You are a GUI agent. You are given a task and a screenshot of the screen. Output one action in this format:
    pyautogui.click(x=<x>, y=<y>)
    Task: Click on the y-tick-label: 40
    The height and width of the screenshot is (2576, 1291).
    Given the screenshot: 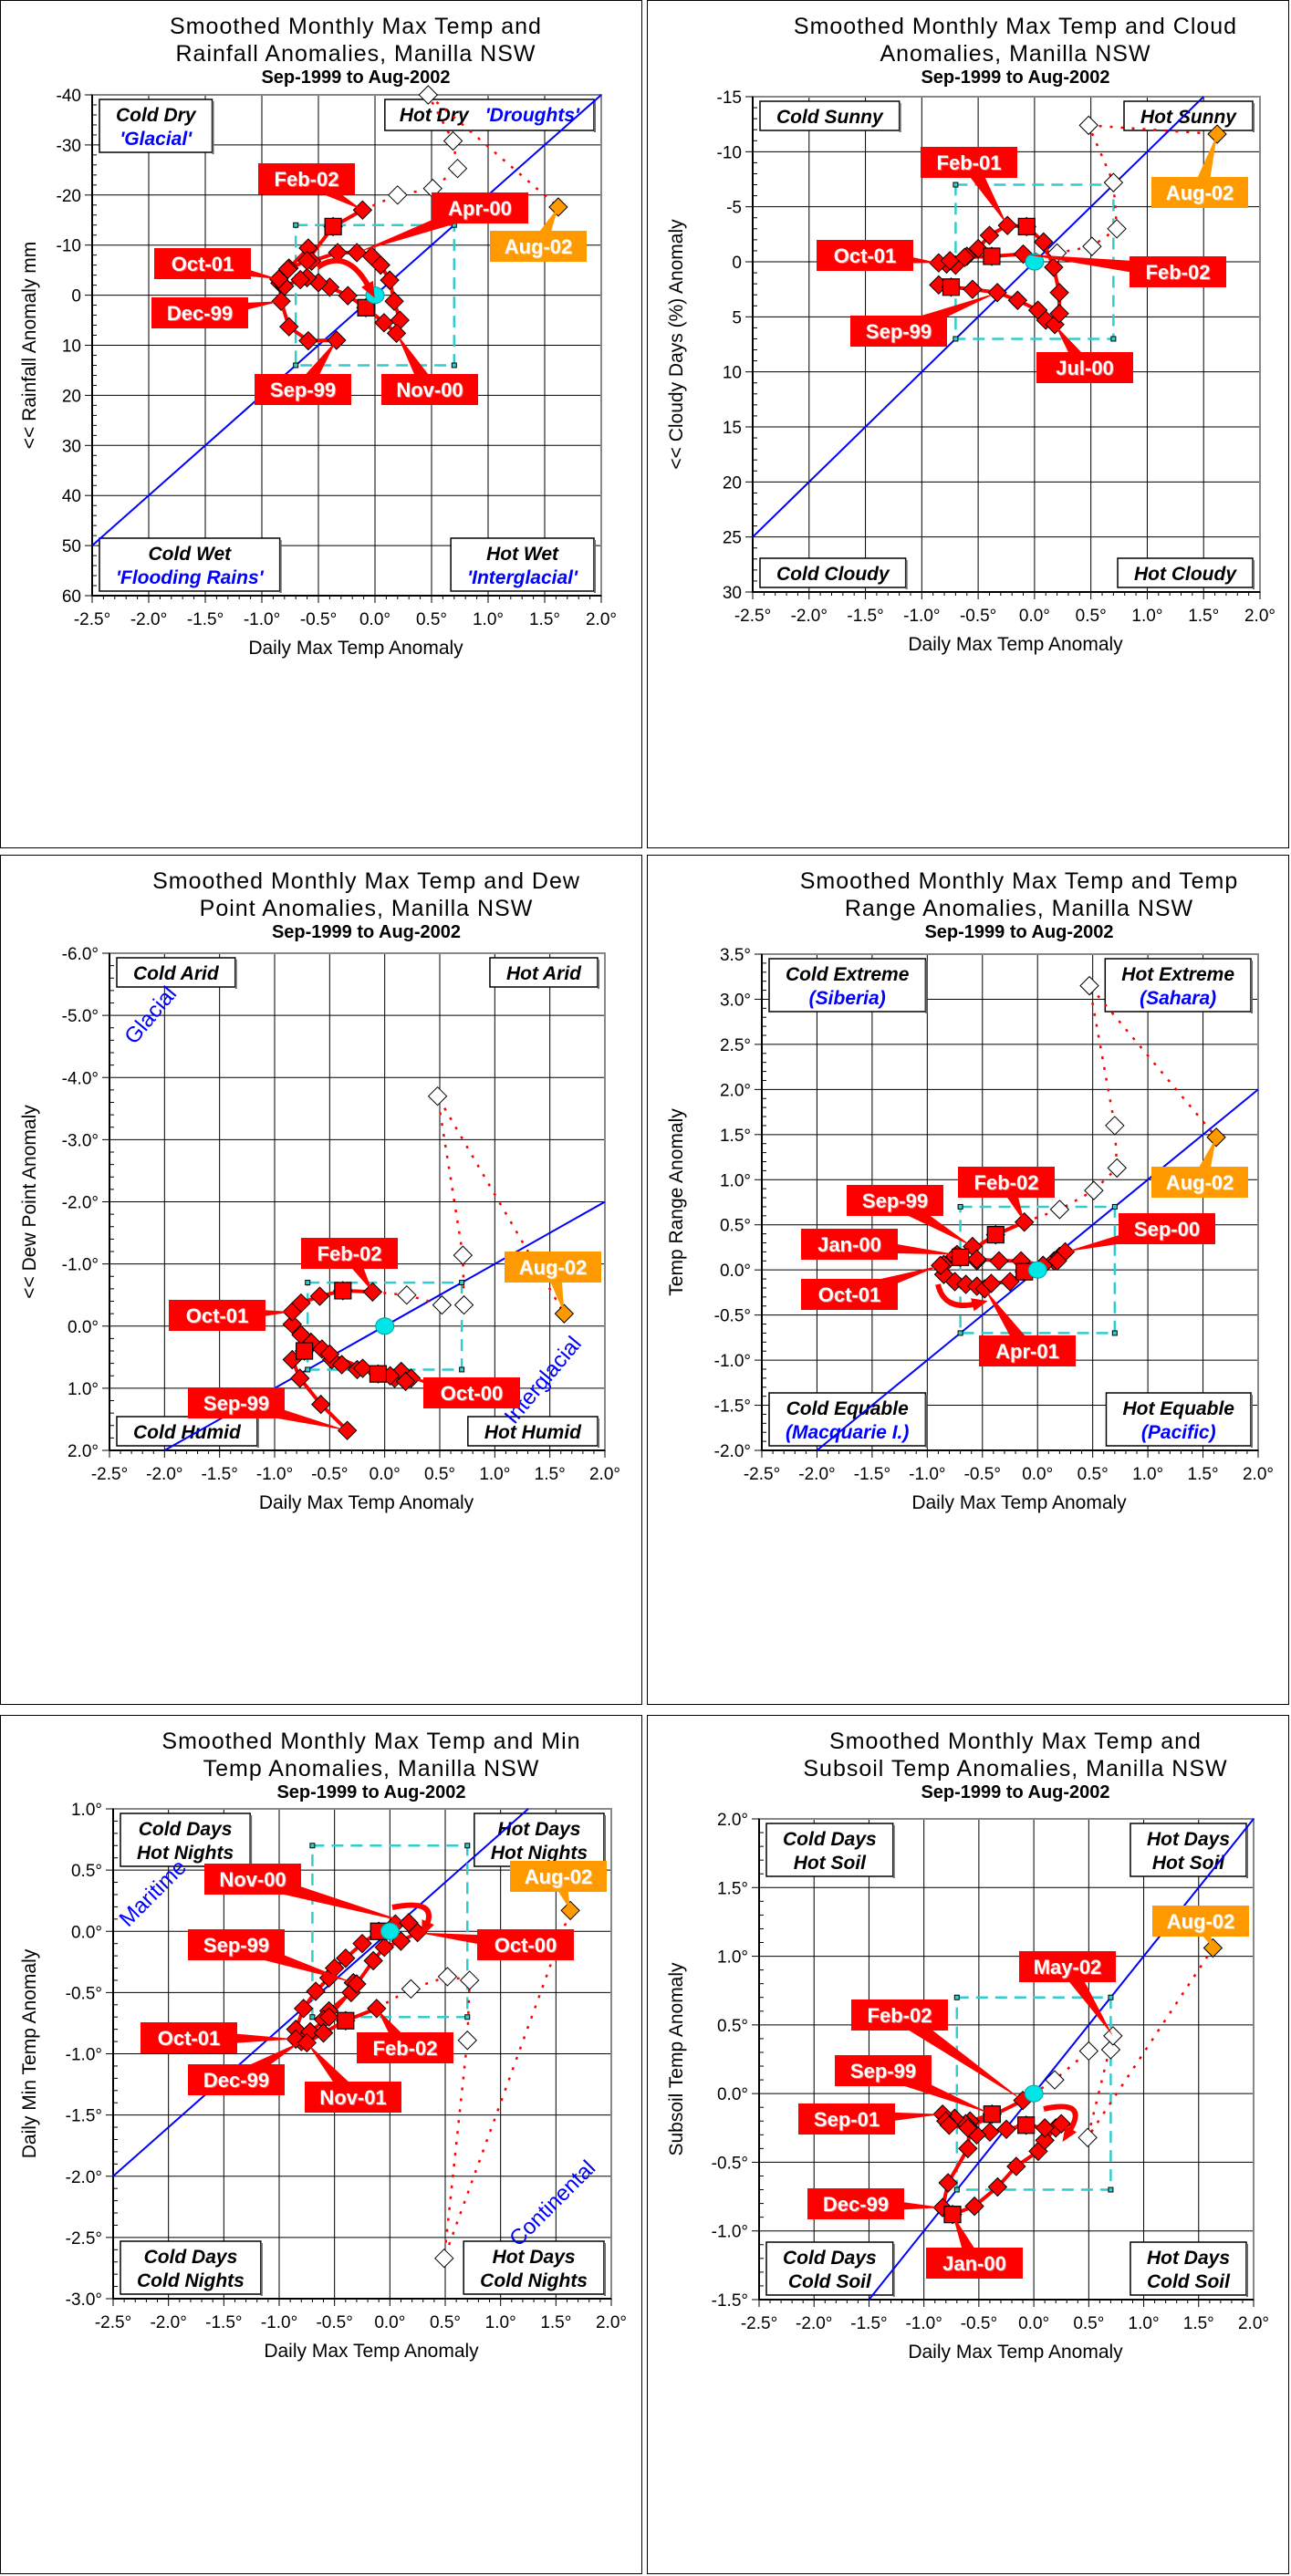 What is the action you would take?
    pyautogui.click(x=71, y=496)
    